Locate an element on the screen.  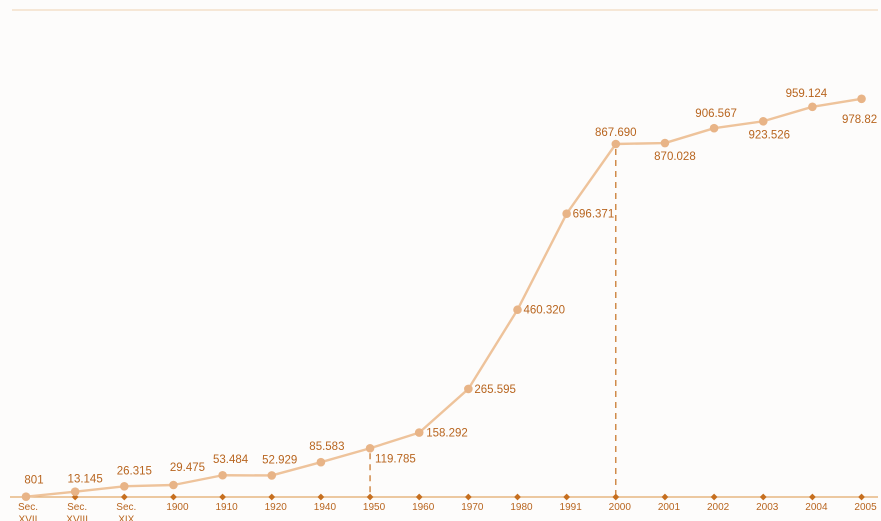
x-tick-label: 2003 is located at coordinates (767, 507).